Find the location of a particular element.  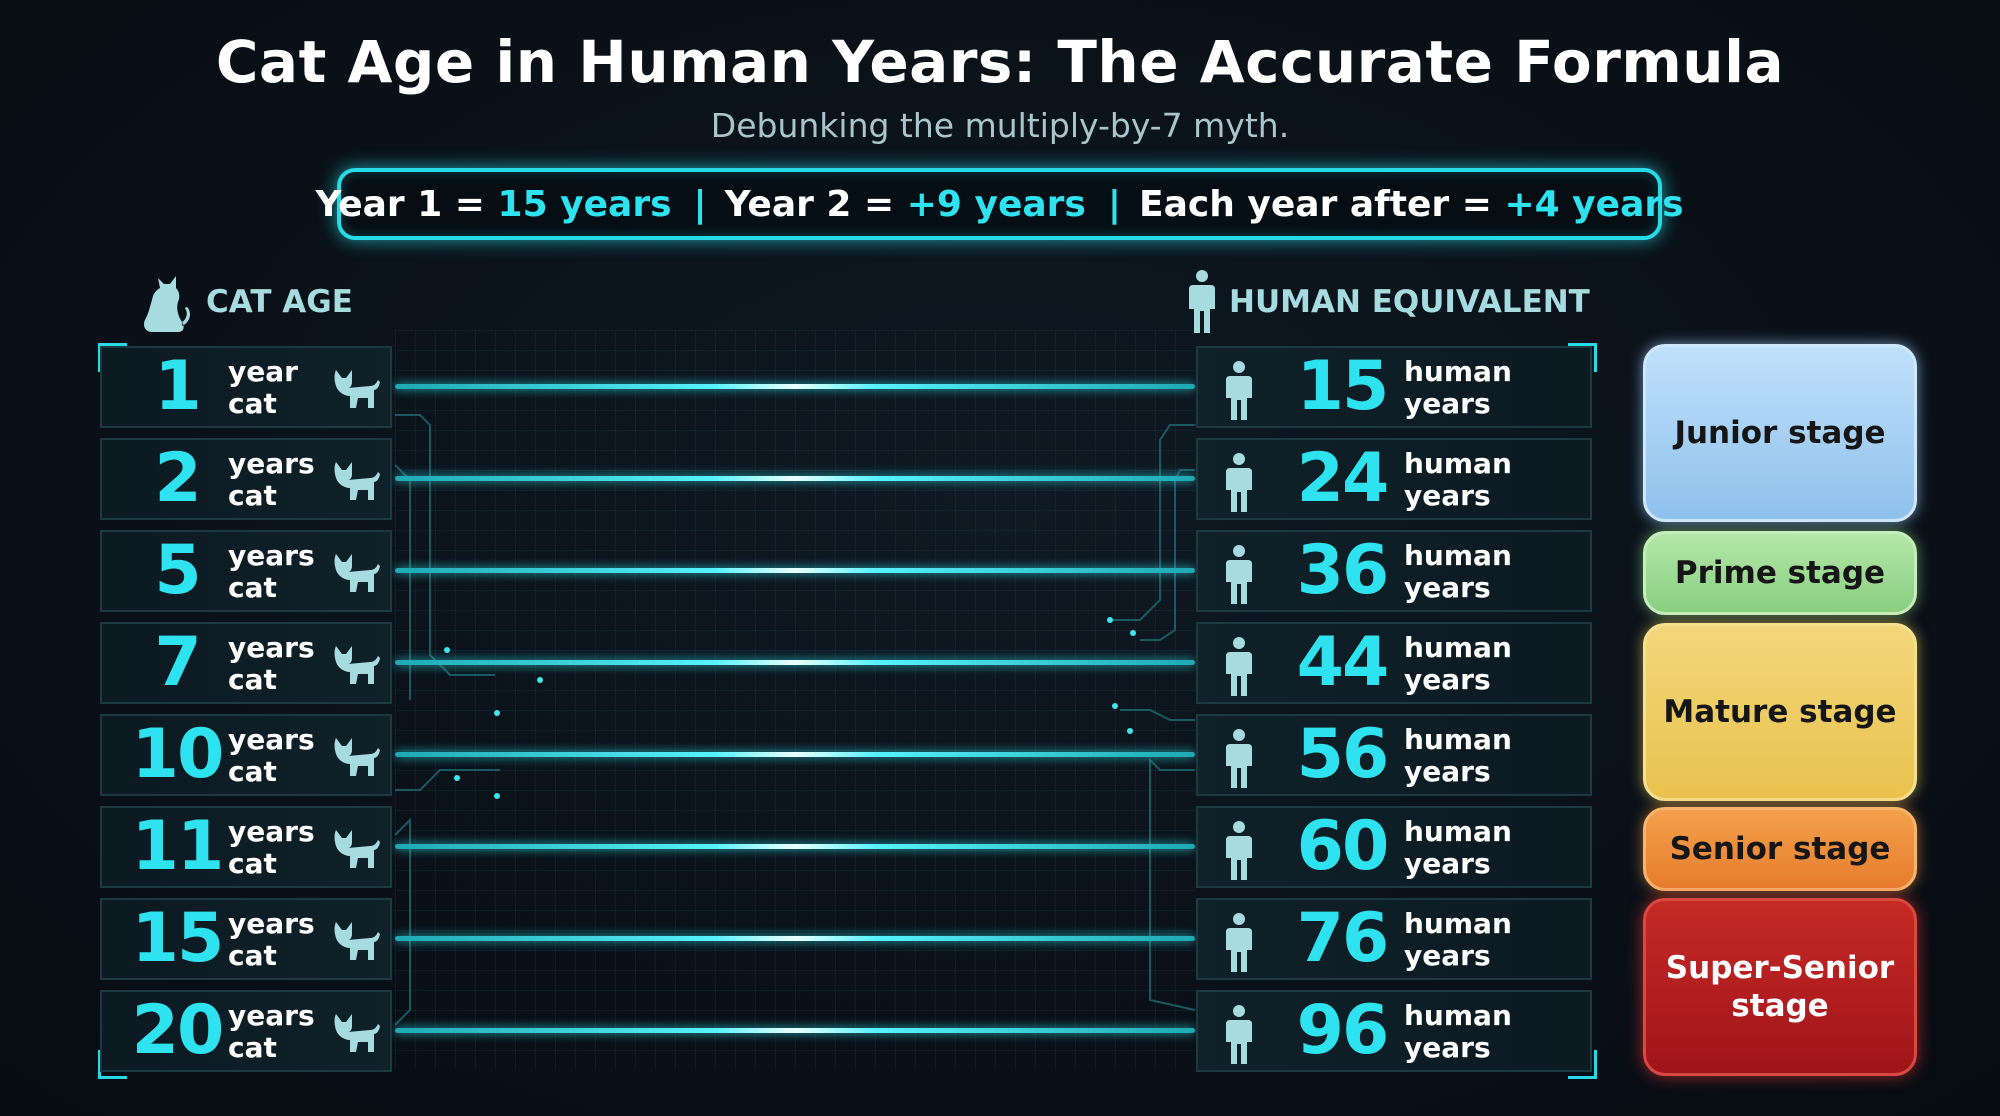

mature-stage-label: Mature stage is located at coordinates (1780, 712).